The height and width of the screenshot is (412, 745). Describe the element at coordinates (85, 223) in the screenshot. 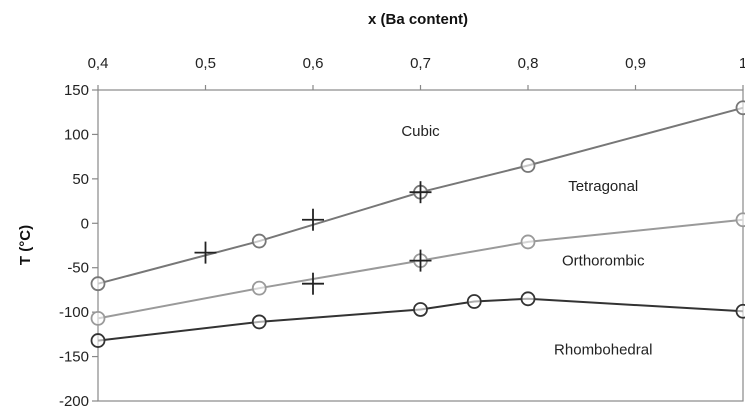

I see `y-tick-label: 0` at that location.